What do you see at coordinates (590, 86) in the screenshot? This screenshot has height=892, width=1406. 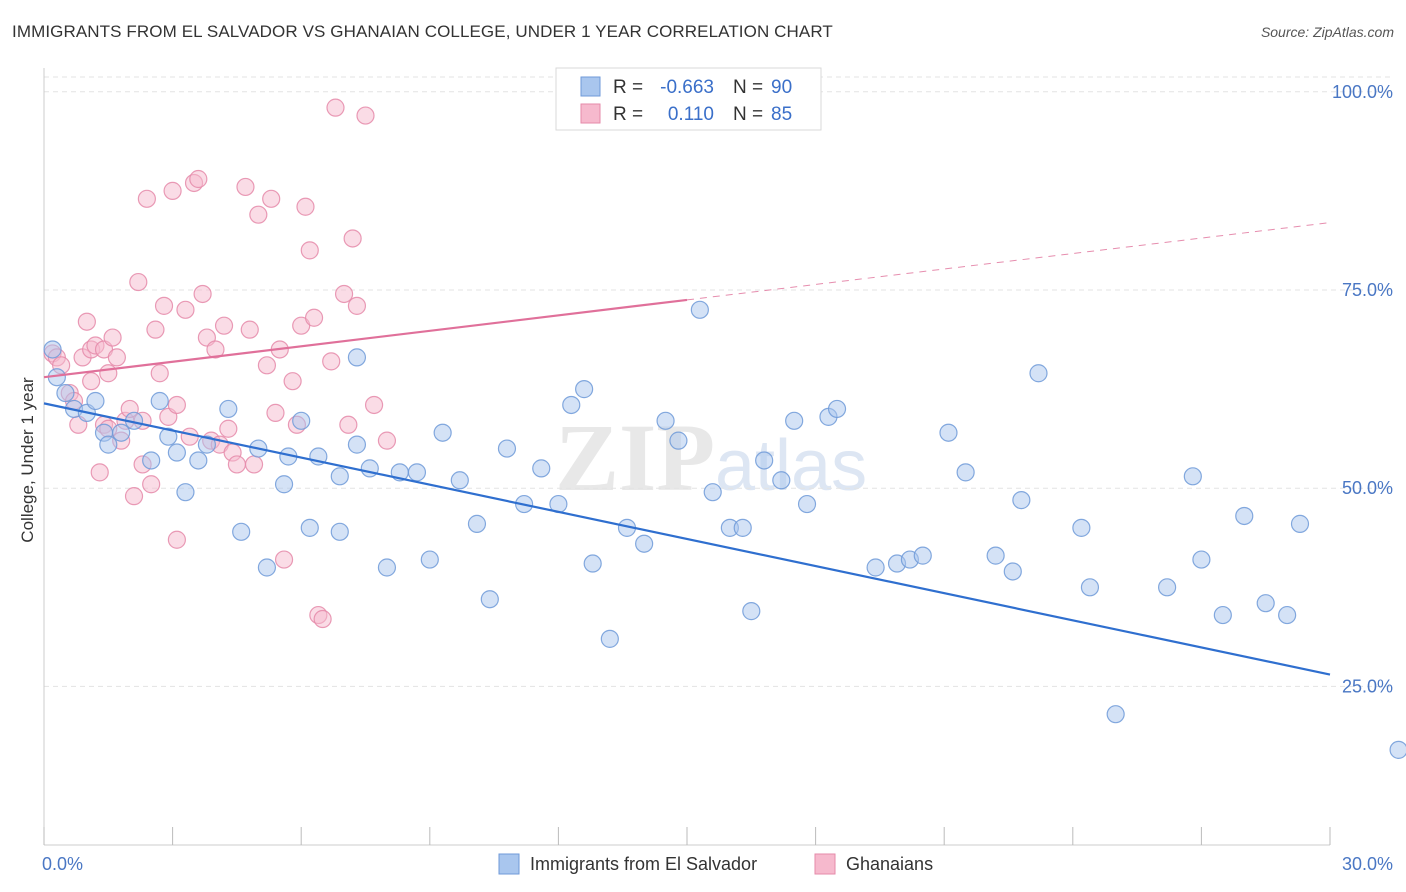 I see `legend-swatch-blue` at bounding box center [590, 86].